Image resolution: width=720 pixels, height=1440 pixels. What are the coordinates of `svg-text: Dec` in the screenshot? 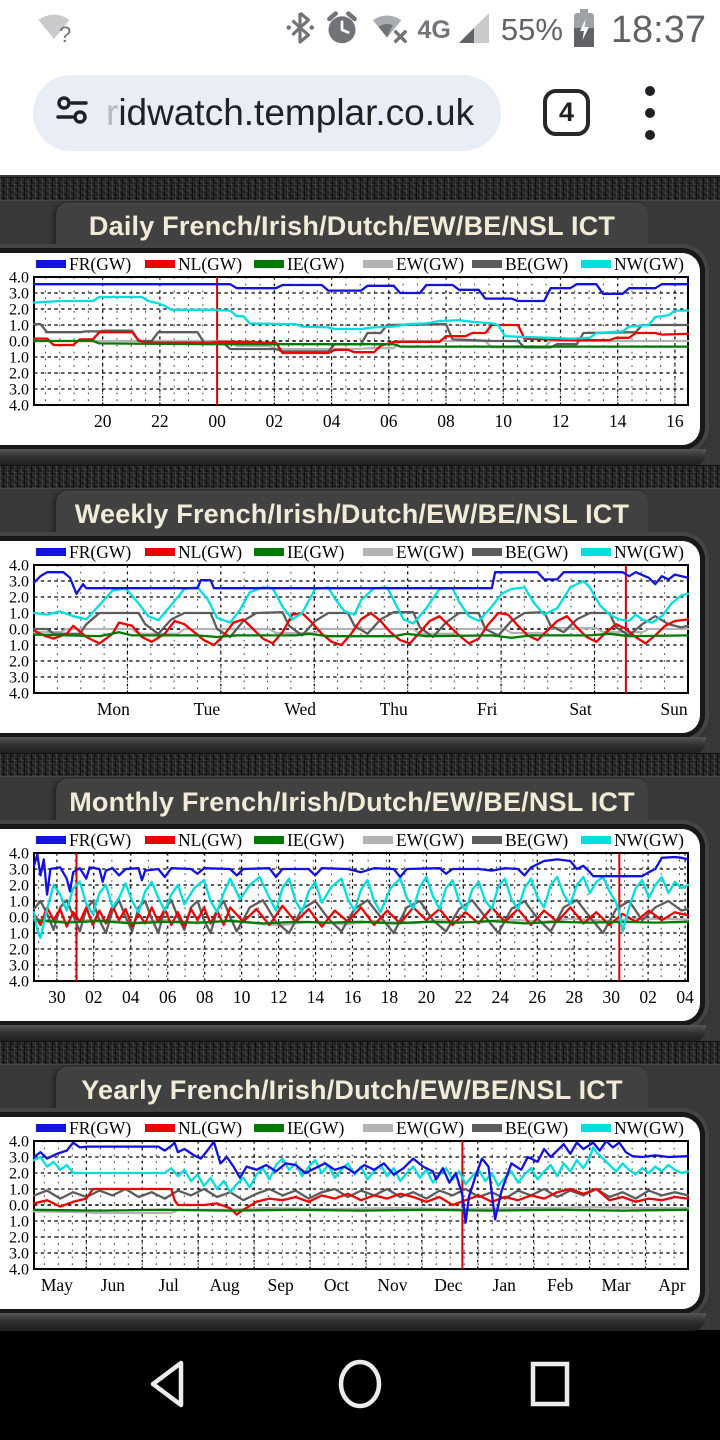 It's located at (448, 1285).